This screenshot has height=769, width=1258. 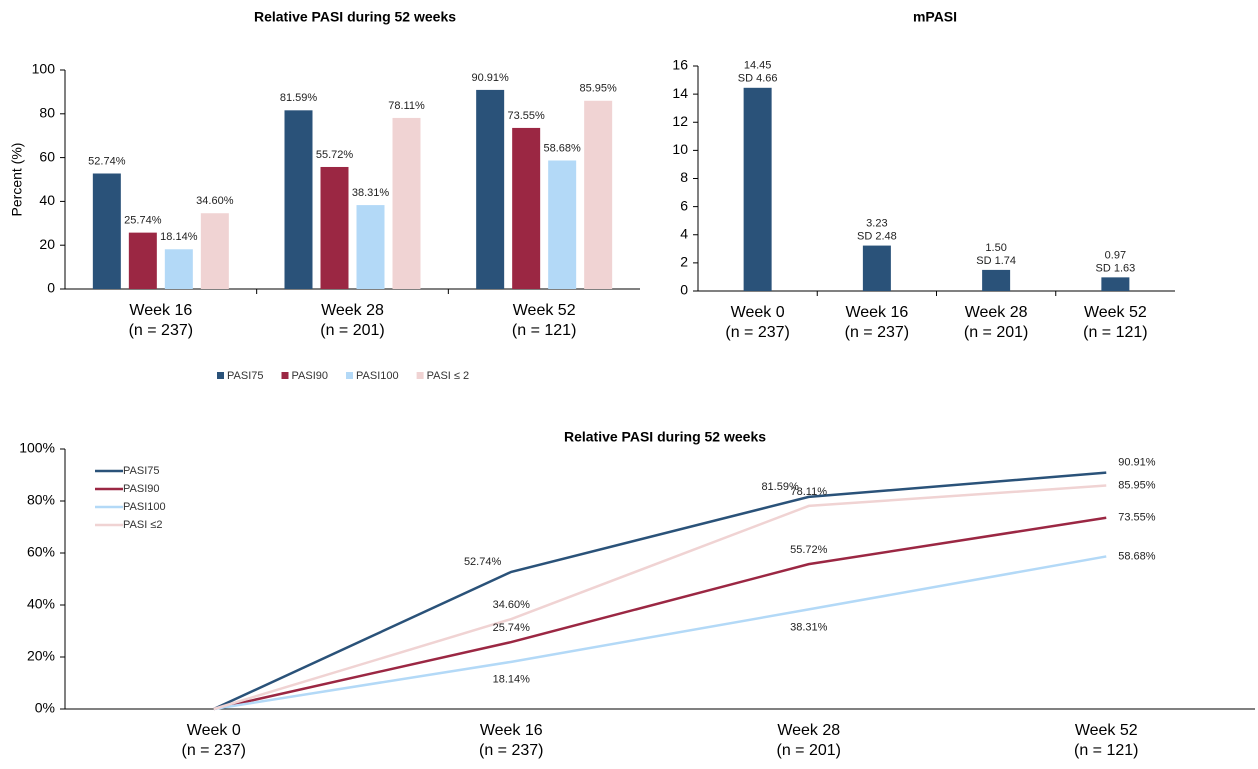 I want to click on y-tick-label: 60%, so click(x=41, y=552).